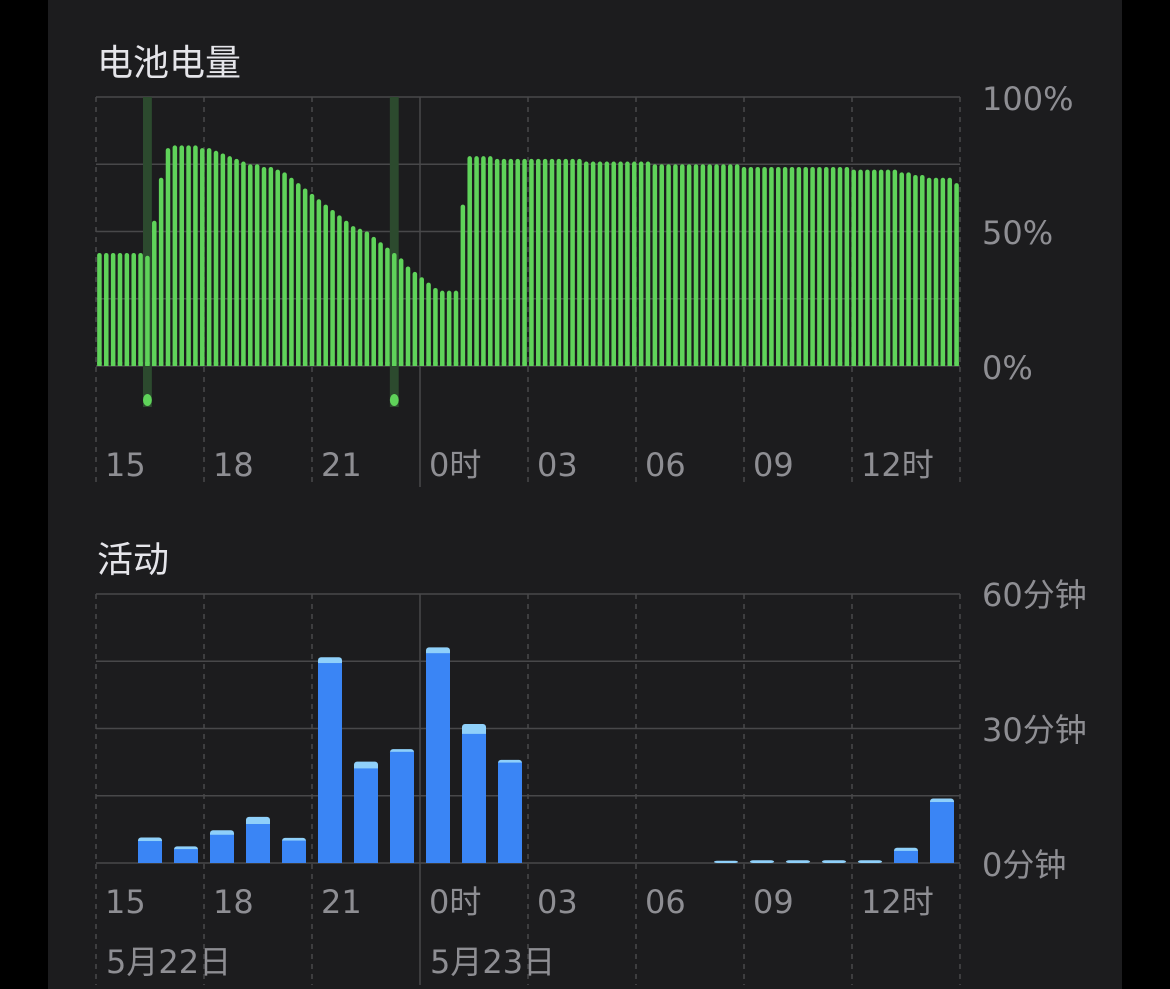 The height and width of the screenshot is (989, 1170). Describe the element at coordinates (147, 252) in the screenshot. I see `charging-band` at that location.